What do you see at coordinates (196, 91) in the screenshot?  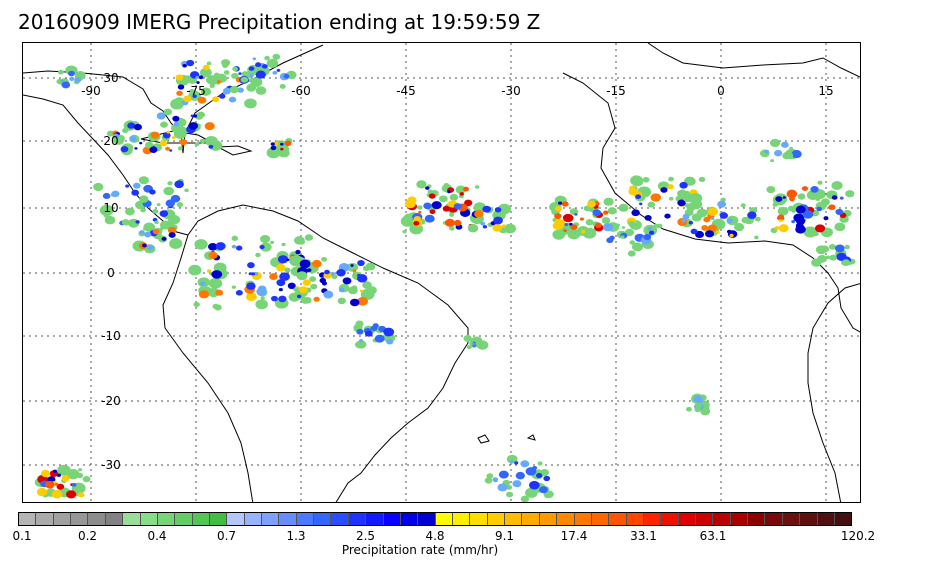 I see `lon-label: -75` at bounding box center [196, 91].